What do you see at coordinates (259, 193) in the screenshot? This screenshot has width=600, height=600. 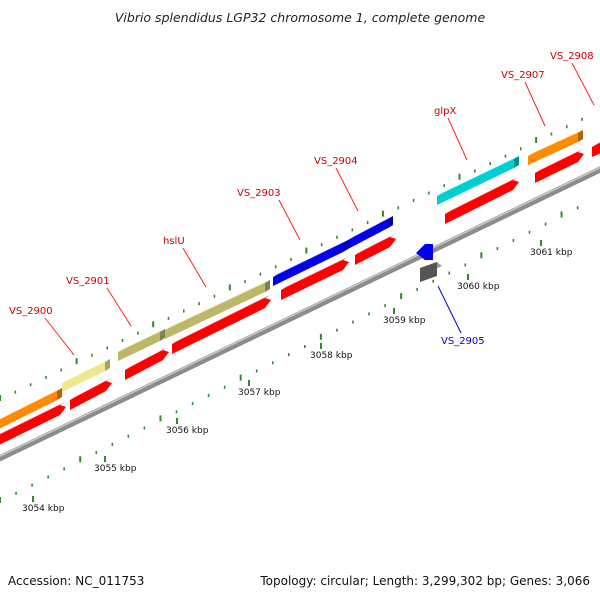 I see `gene-label-vs-2903: VS_2903` at bounding box center [259, 193].